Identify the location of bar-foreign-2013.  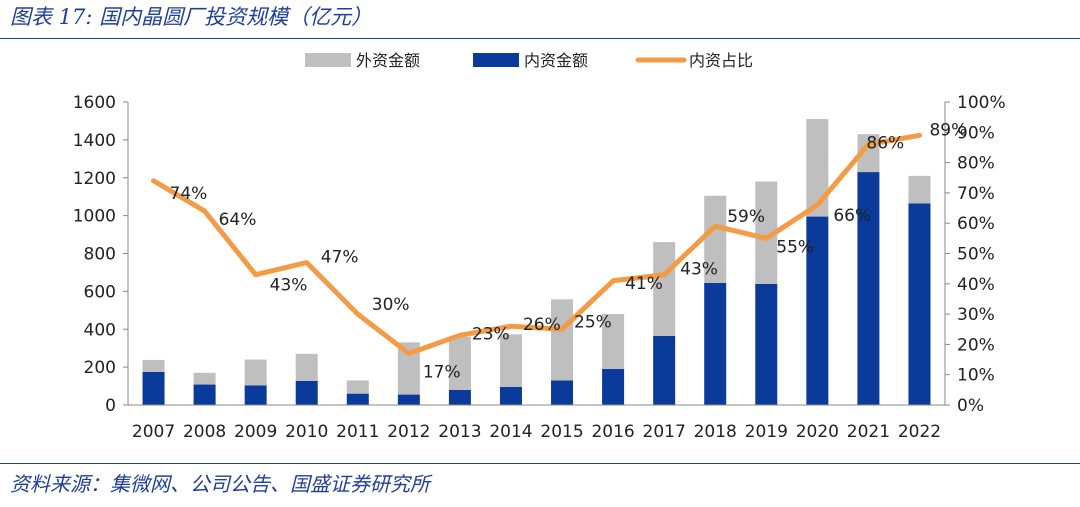
(459, 363).